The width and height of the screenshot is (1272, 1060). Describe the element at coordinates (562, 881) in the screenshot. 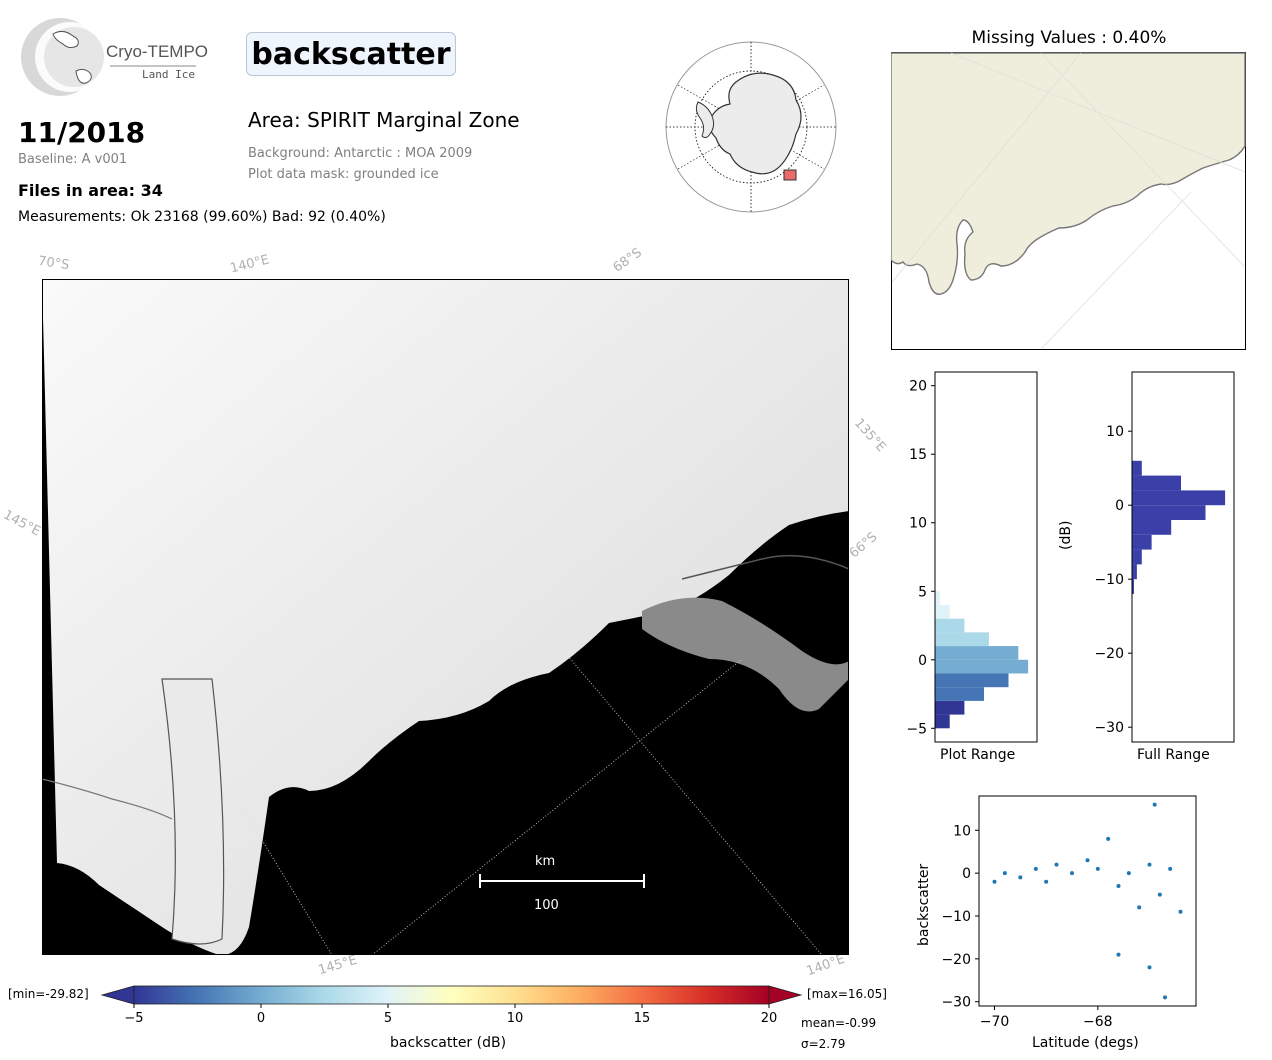

I see `scalebar` at that location.